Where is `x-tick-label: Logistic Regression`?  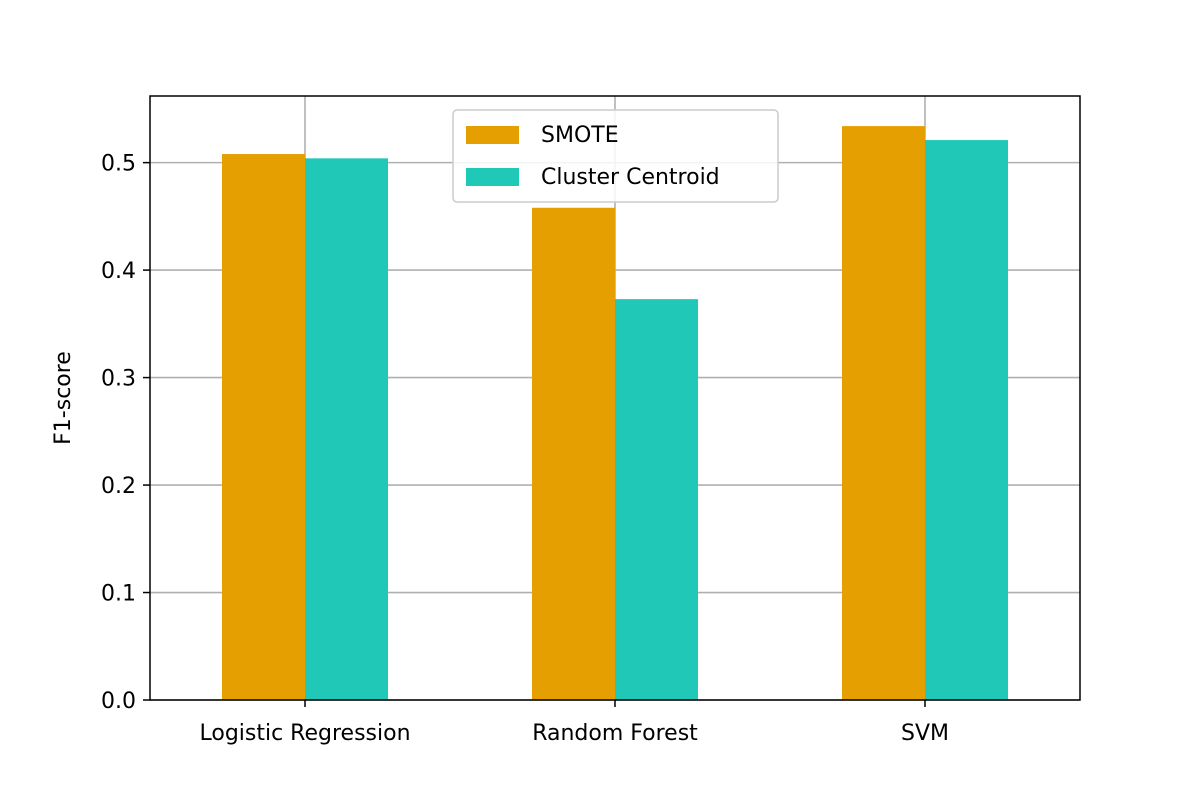
x-tick-label: Logistic Regression is located at coordinates (304, 733).